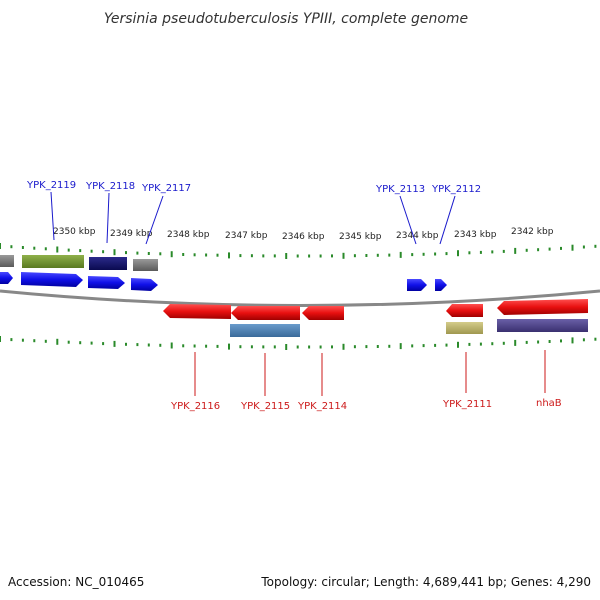 This screenshot has width=600, height=600. Describe the element at coordinates (298, 343) in the screenshot. I see `lower-tick-track` at that location.